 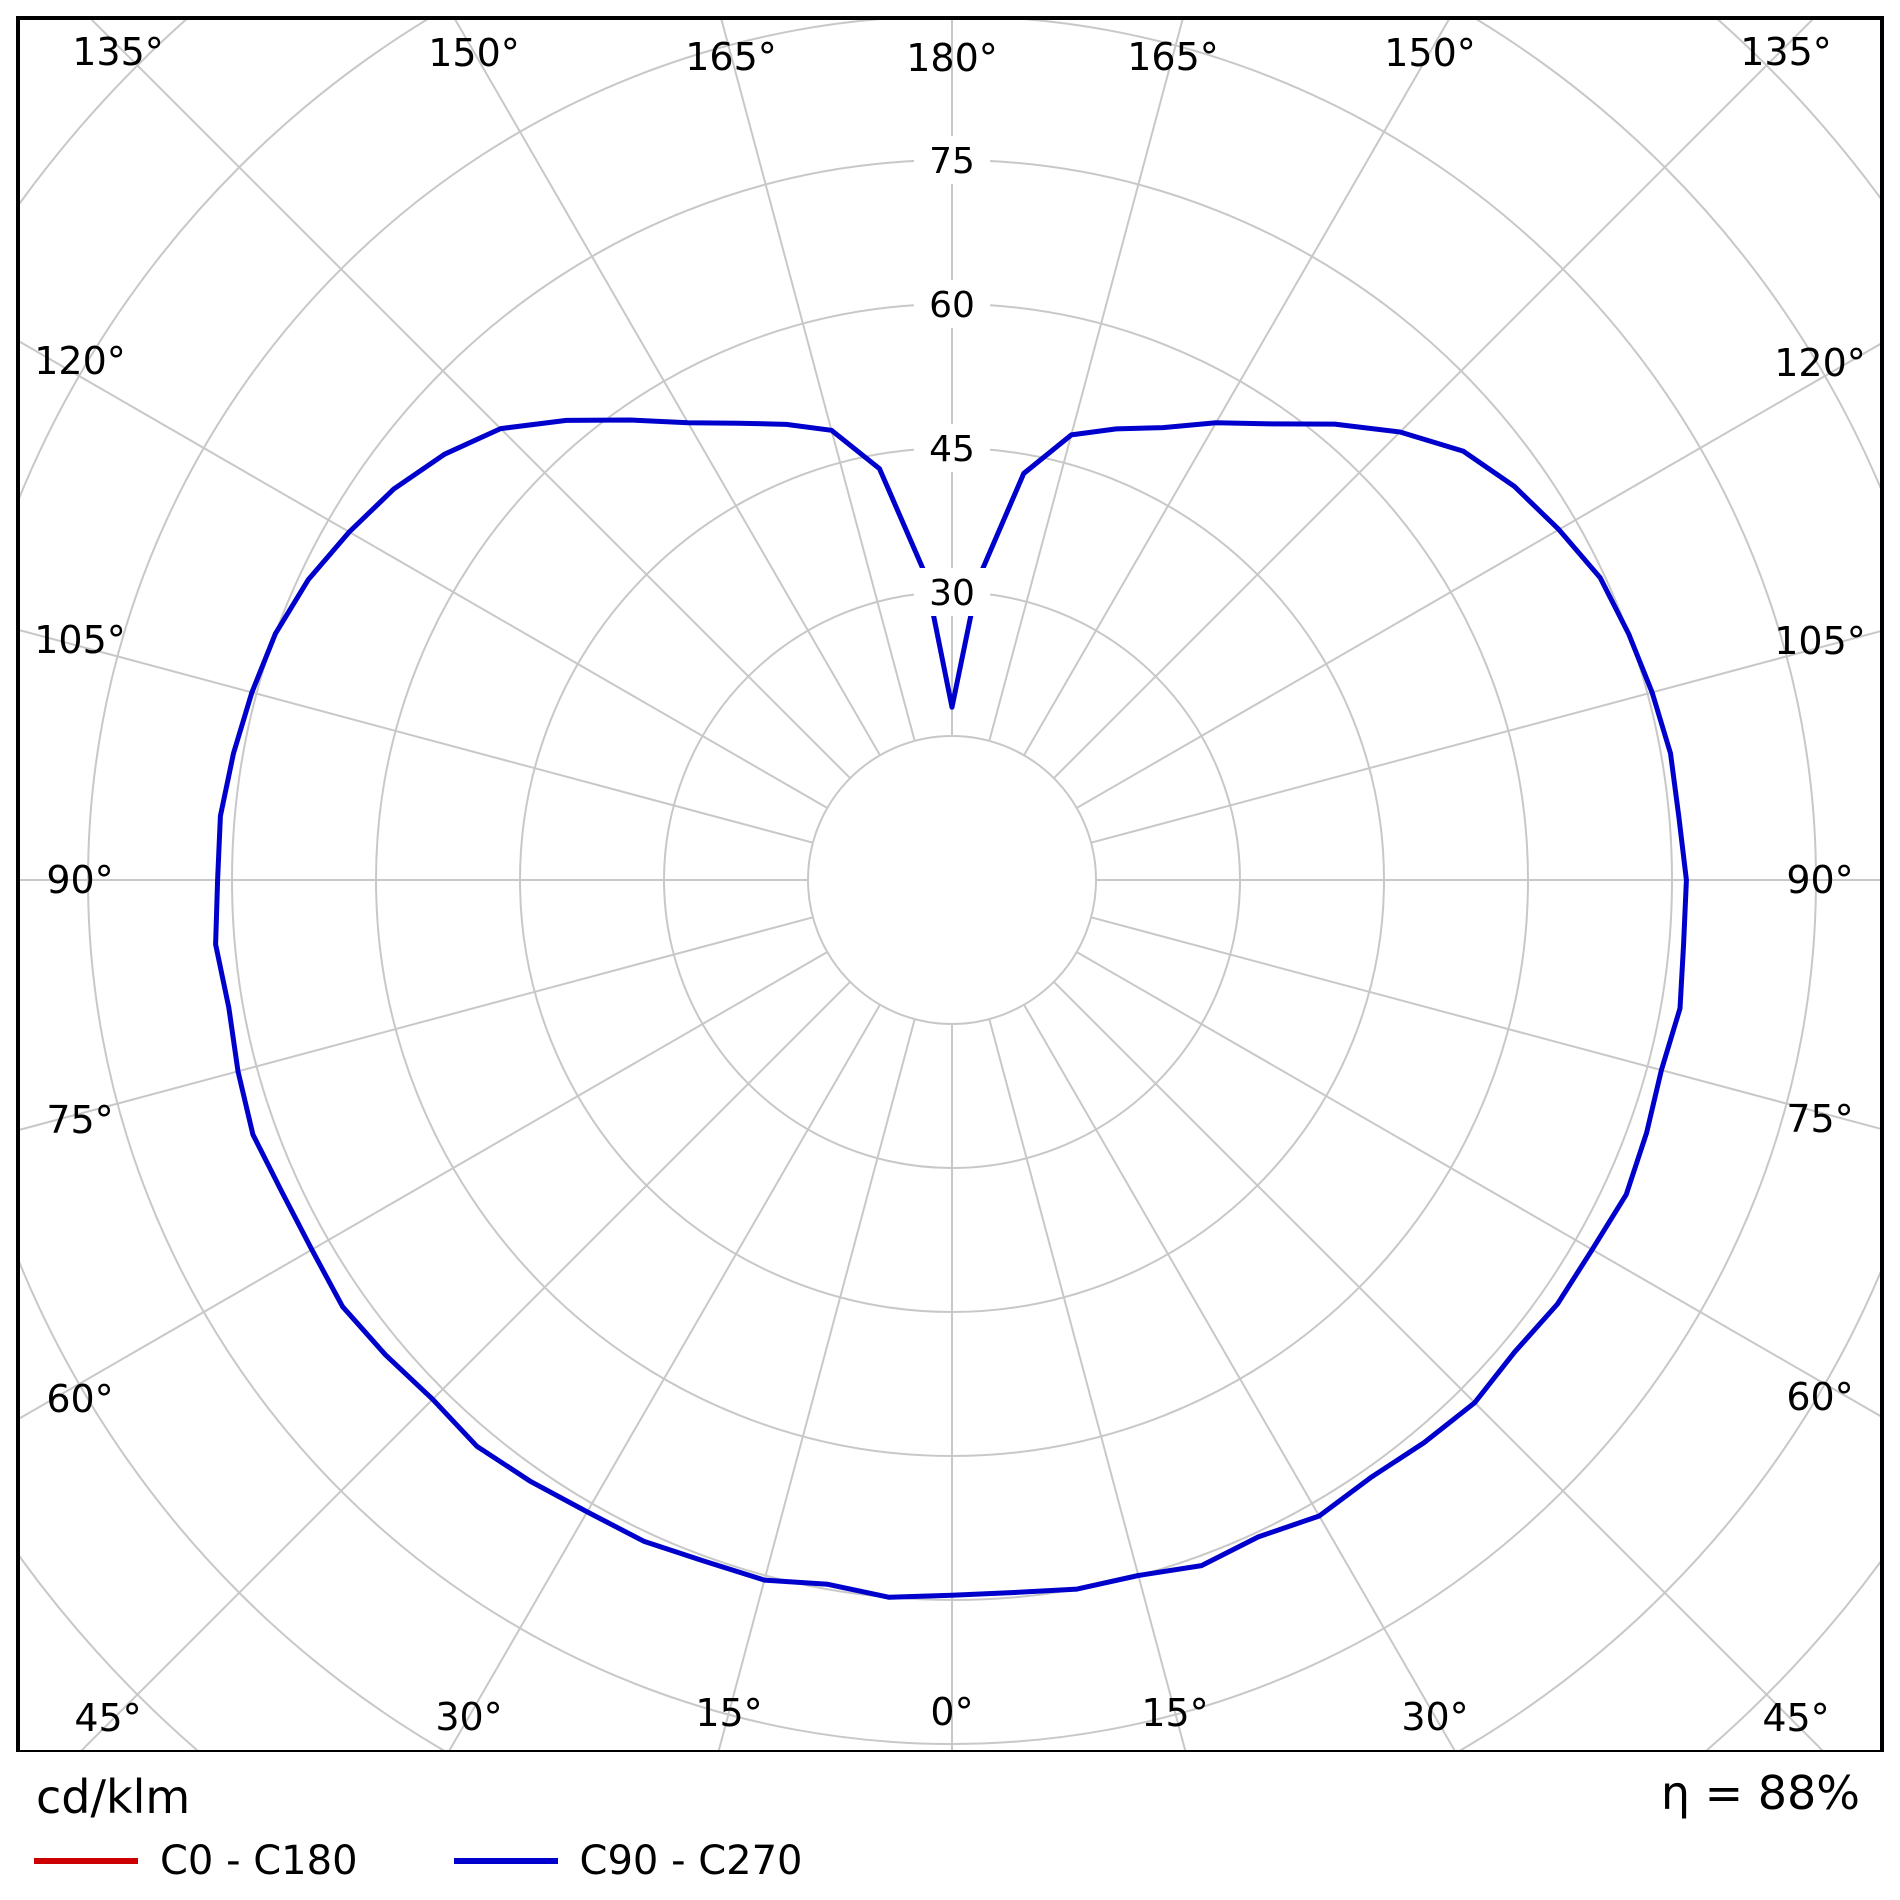 What do you see at coordinates (691, 1861) in the screenshot?
I see `legend-item-label: C90 - C270` at bounding box center [691, 1861].